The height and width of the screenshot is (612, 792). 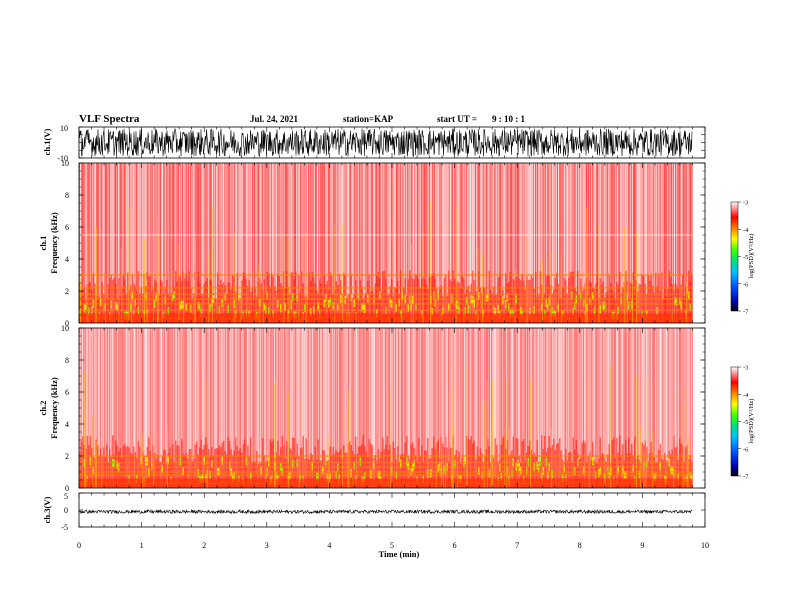 I want to click on ch1-ylabel: ch.1(V), so click(x=47, y=141).